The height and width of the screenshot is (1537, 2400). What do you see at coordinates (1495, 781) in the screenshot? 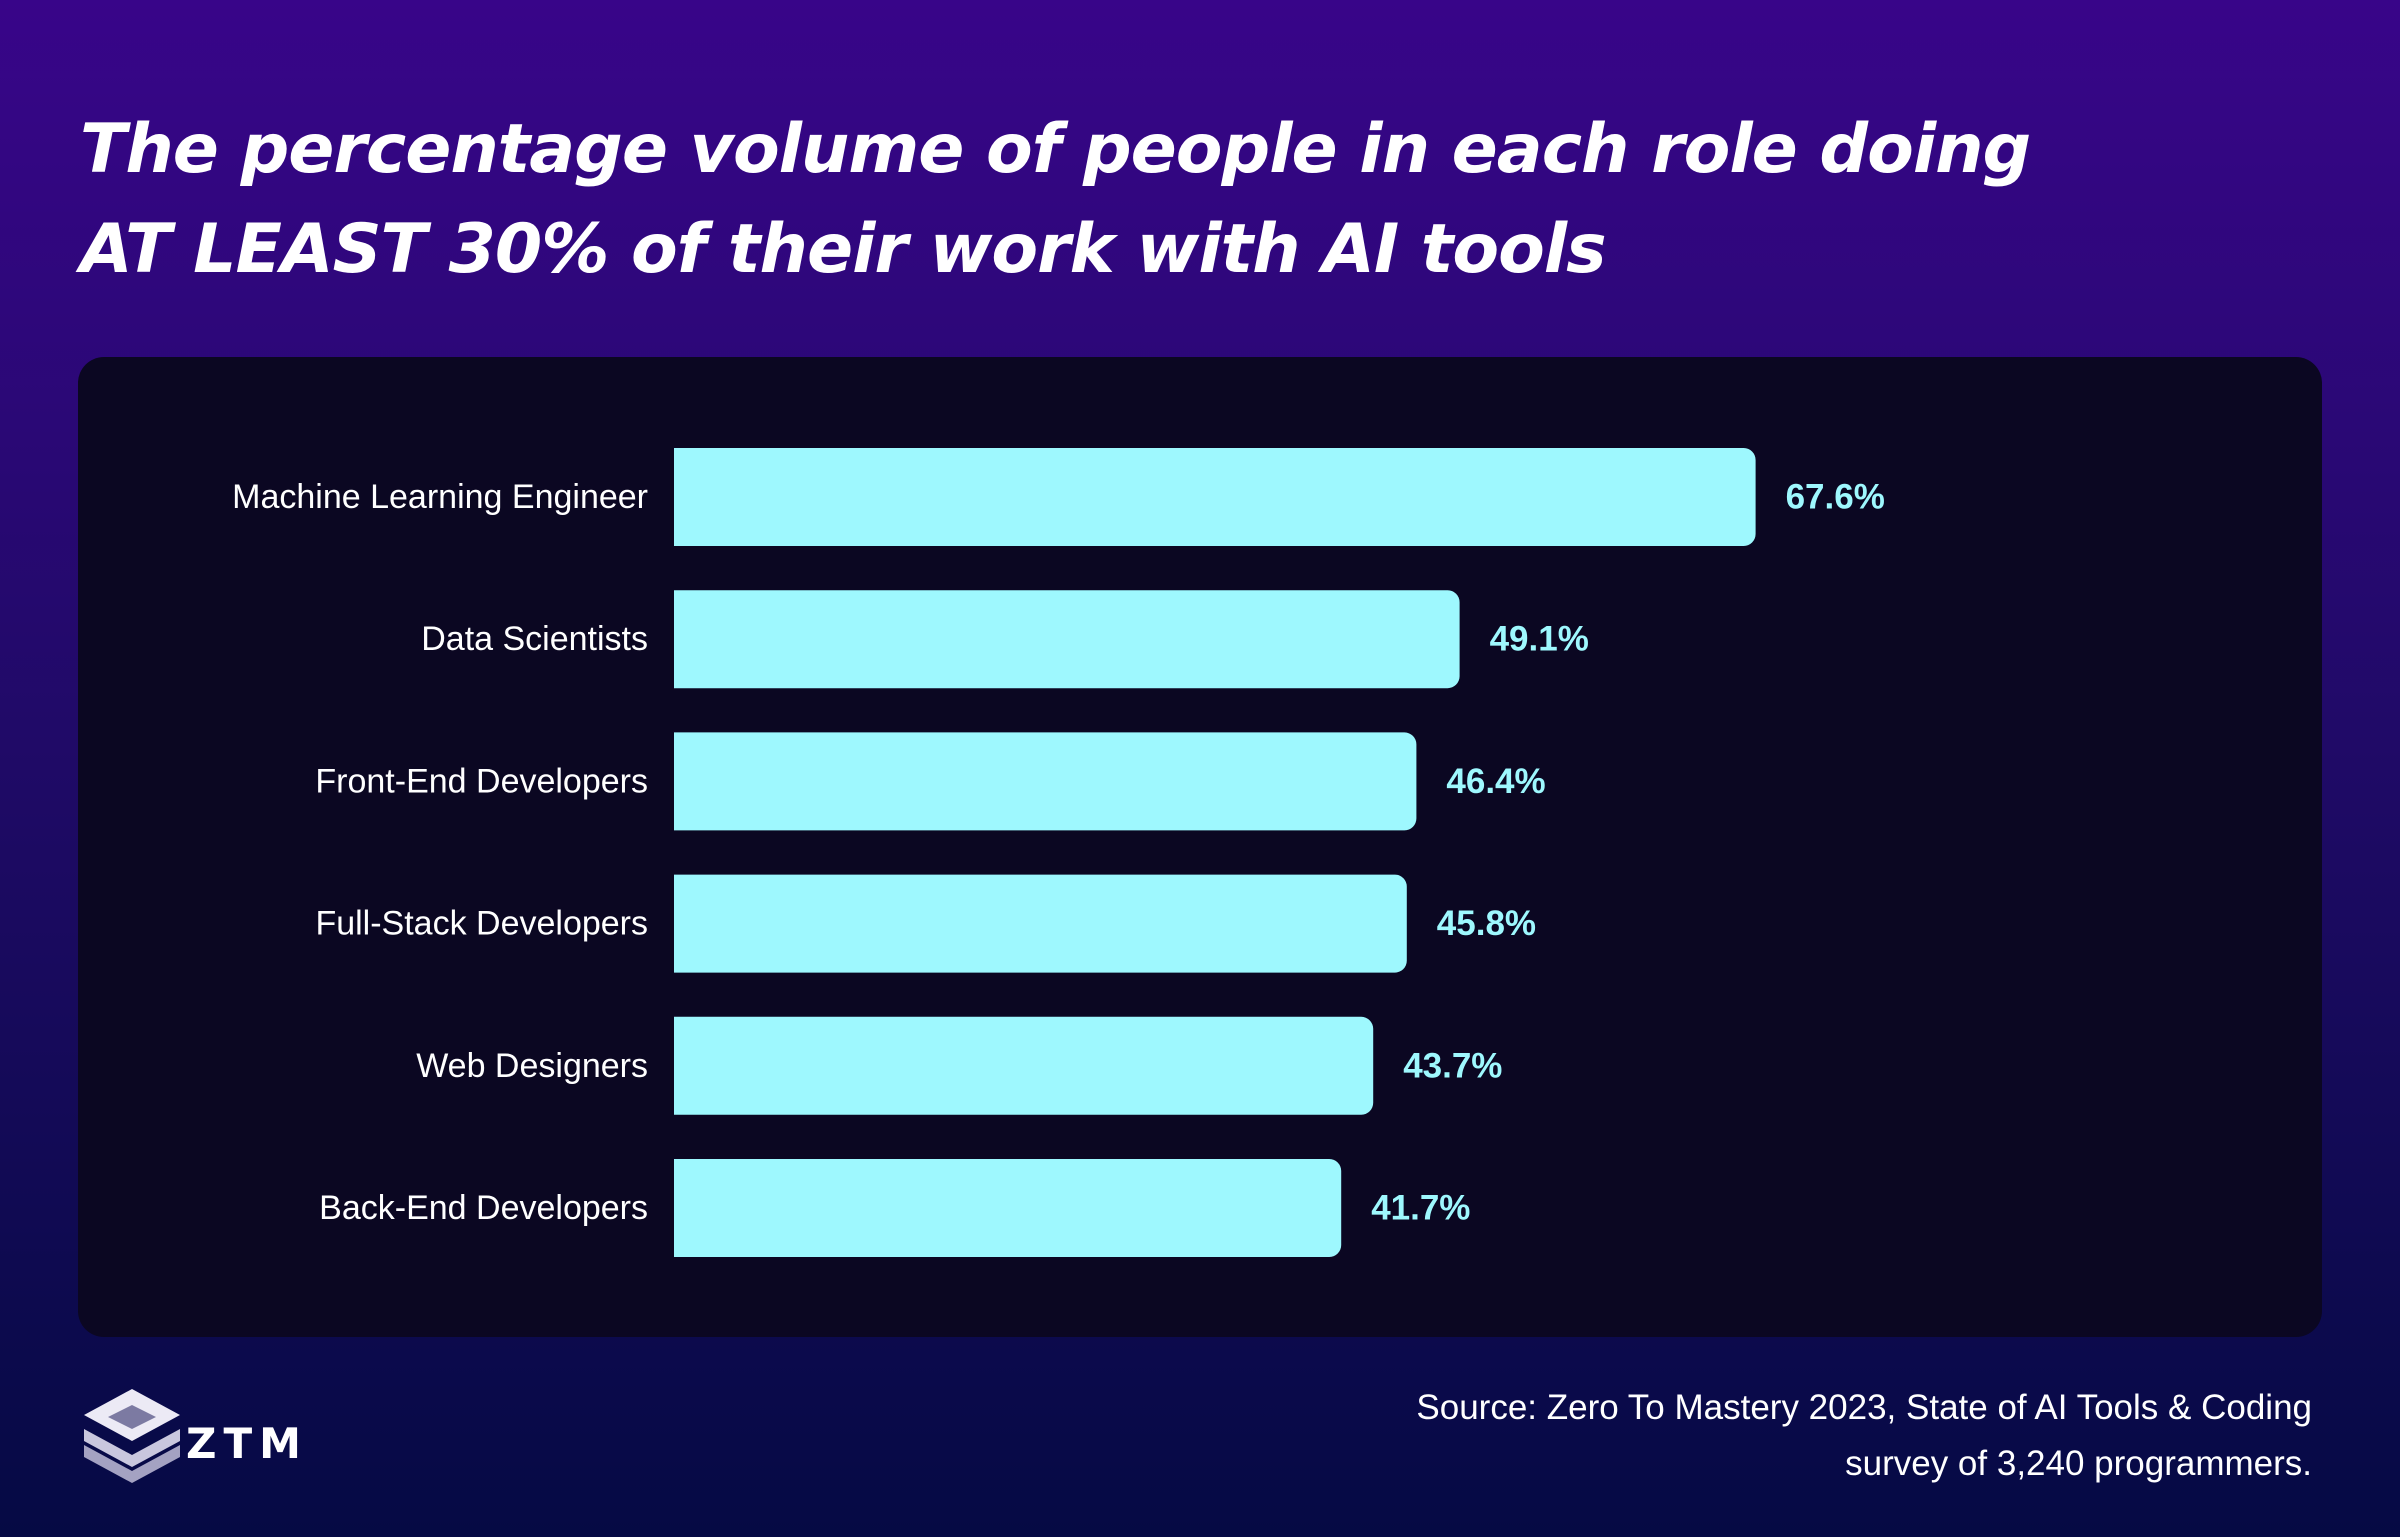
I see `value-label: 46.4%` at bounding box center [1495, 781].